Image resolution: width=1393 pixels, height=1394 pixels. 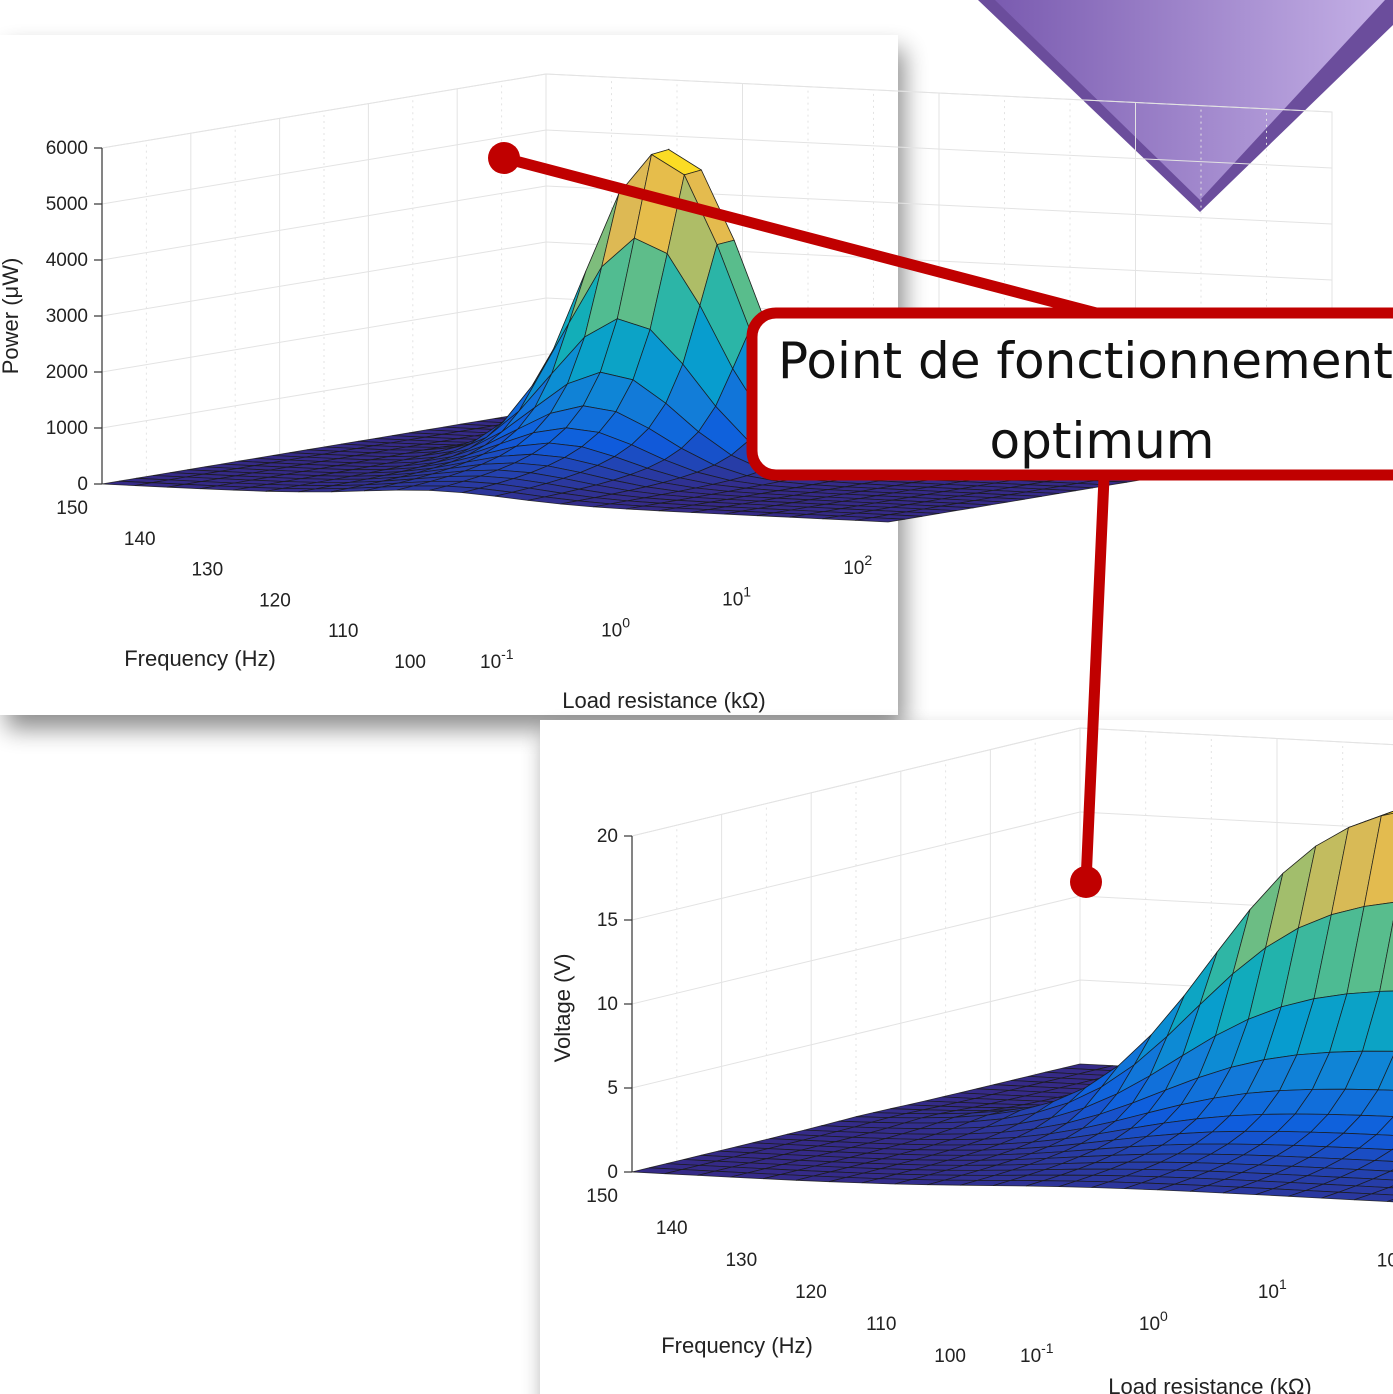 What do you see at coordinates (1085, 361) in the screenshot?
I see `callout-line-1: Point de fonctionnement` at bounding box center [1085, 361].